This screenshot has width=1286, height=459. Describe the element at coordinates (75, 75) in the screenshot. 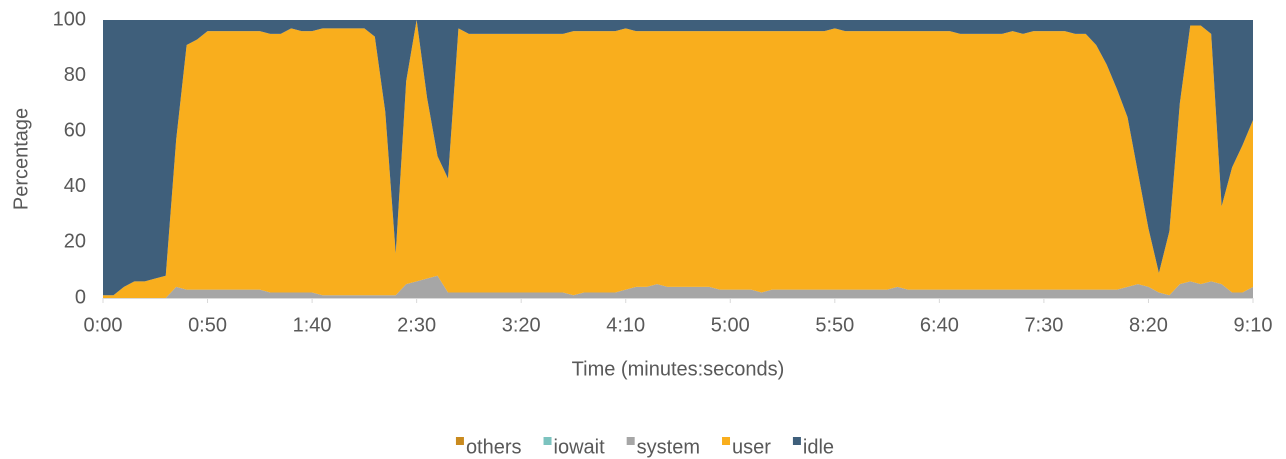

I see `y-tick-label: 80` at that location.